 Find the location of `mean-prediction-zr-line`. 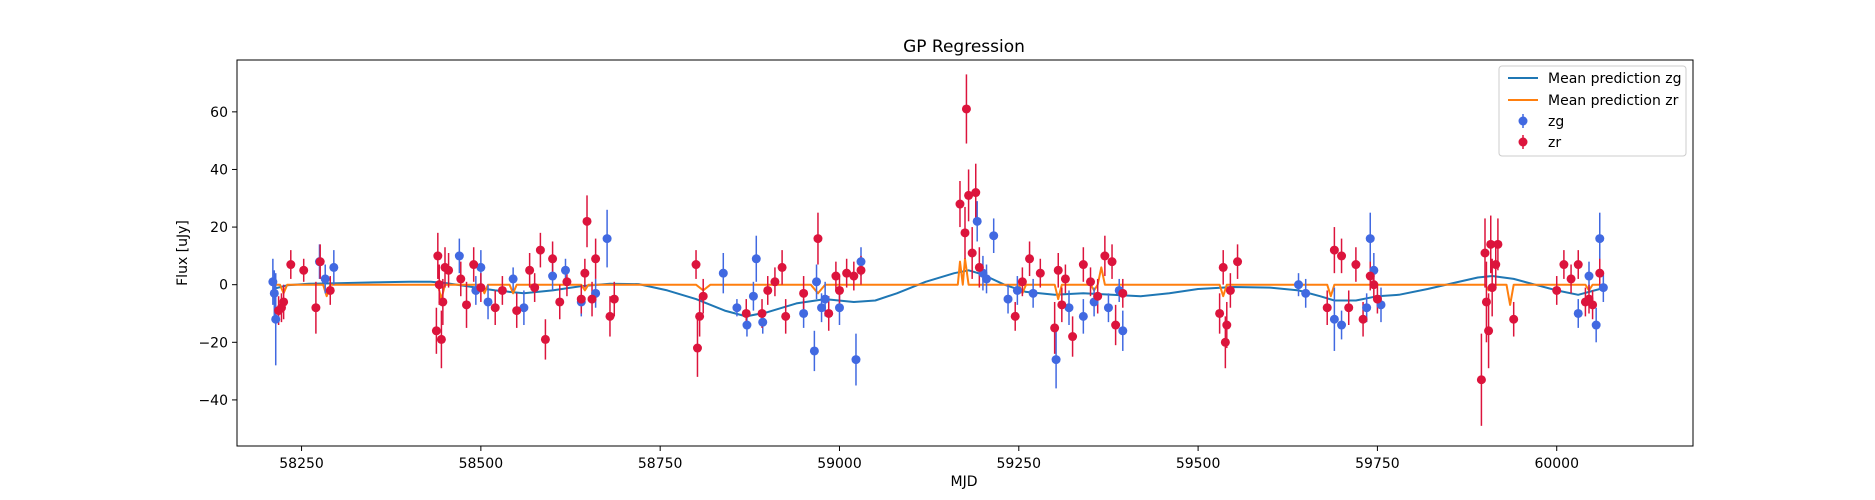

mean-prediction-zr-line is located at coordinates (936, 281).